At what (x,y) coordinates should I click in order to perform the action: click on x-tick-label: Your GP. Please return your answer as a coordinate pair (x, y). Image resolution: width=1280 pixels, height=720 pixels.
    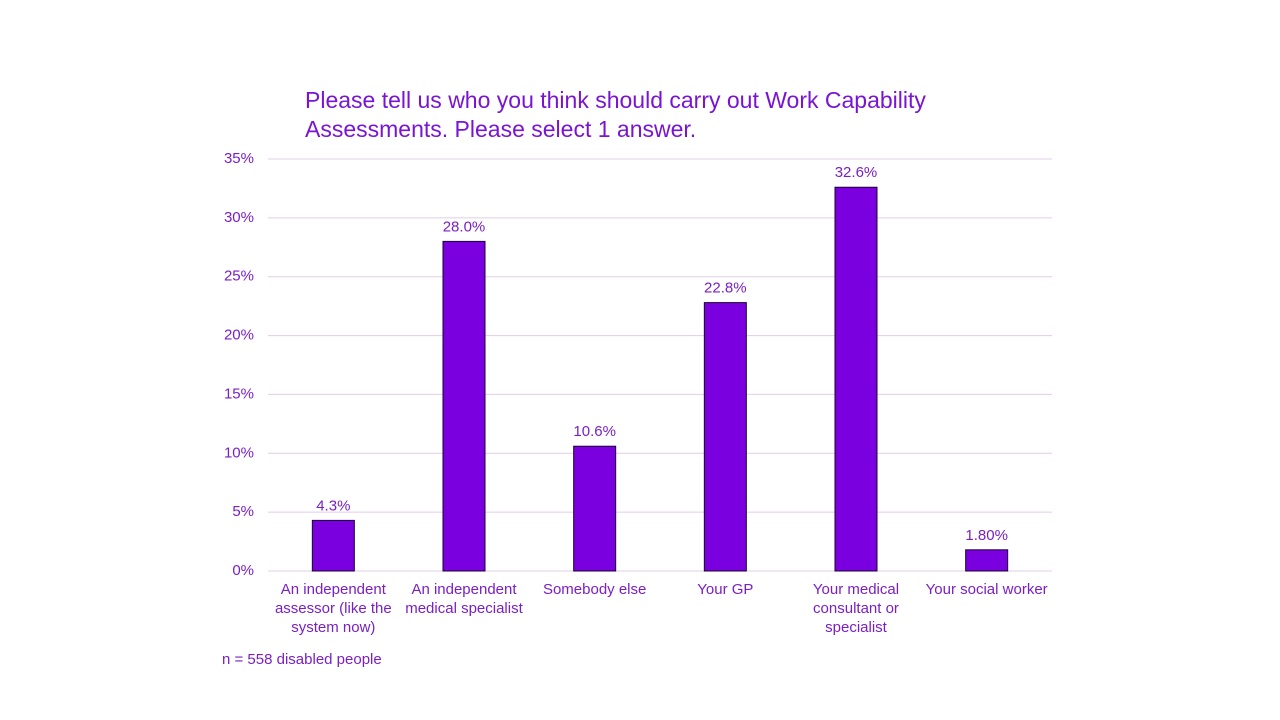
    Looking at the image, I should click on (725, 589).